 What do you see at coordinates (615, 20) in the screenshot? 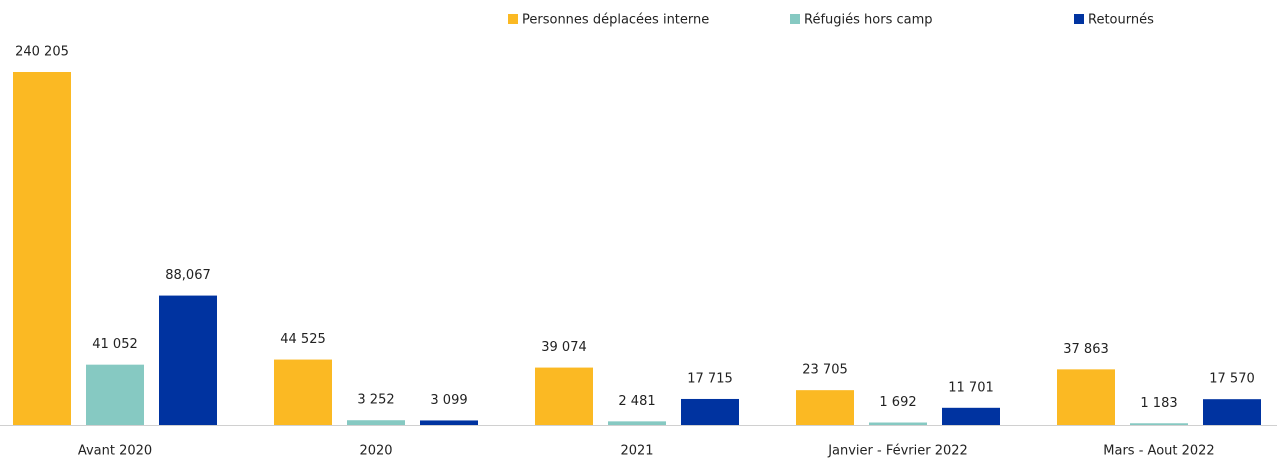
I see `legend-label: Personnes déplacées interne` at bounding box center [615, 20].